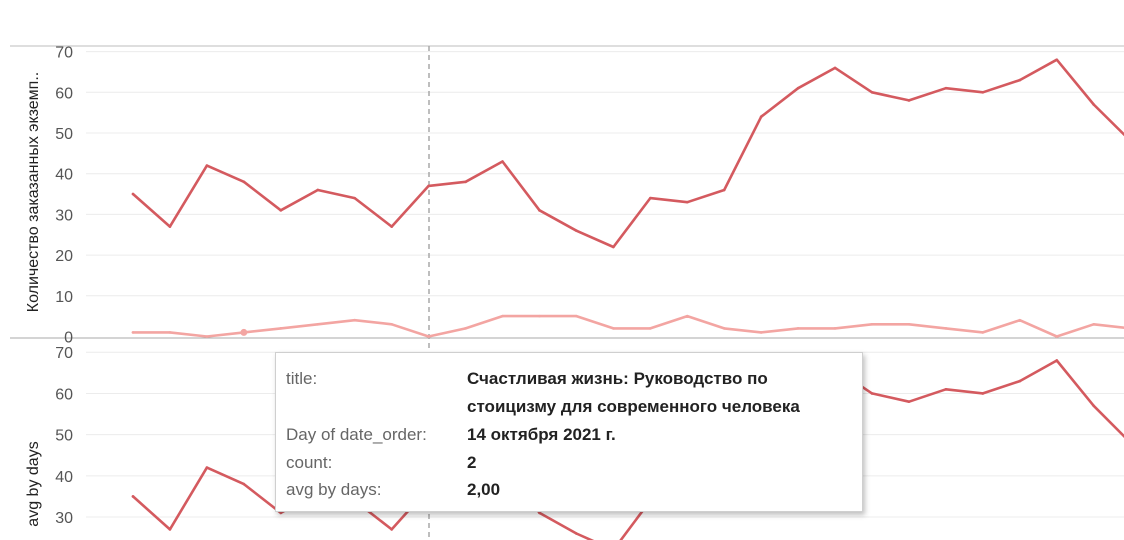 This screenshot has height=540, width=1124. What do you see at coordinates (64, 256) in the screenshot?
I see `top-y-tick-label: 20` at bounding box center [64, 256].